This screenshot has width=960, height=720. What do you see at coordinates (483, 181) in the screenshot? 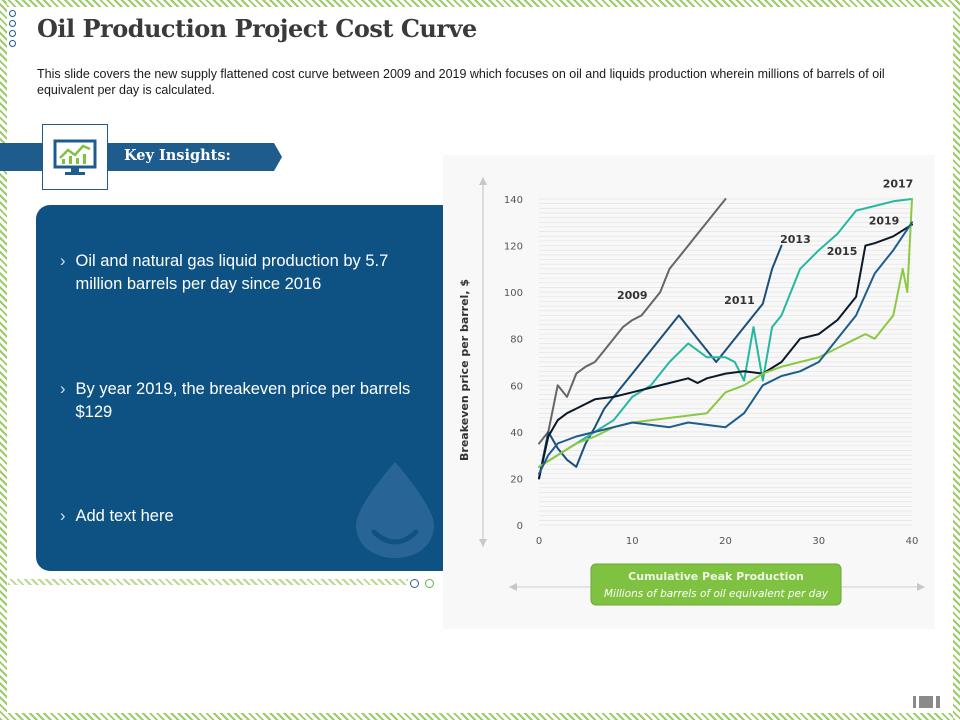
I see `y-axis-arrow-up` at bounding box center [483, 181].